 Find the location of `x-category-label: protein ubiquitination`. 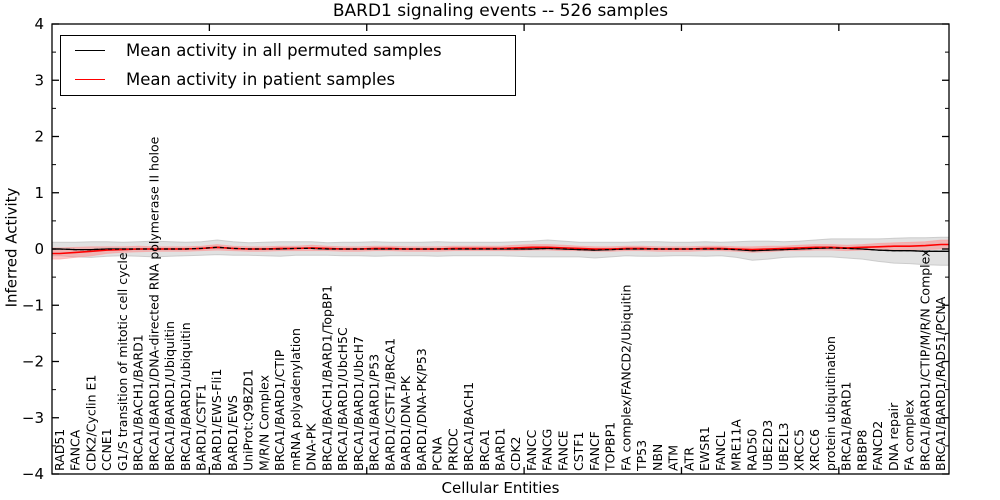

x-category-label: protein ubiquitination is located at coordinates (830, 403).